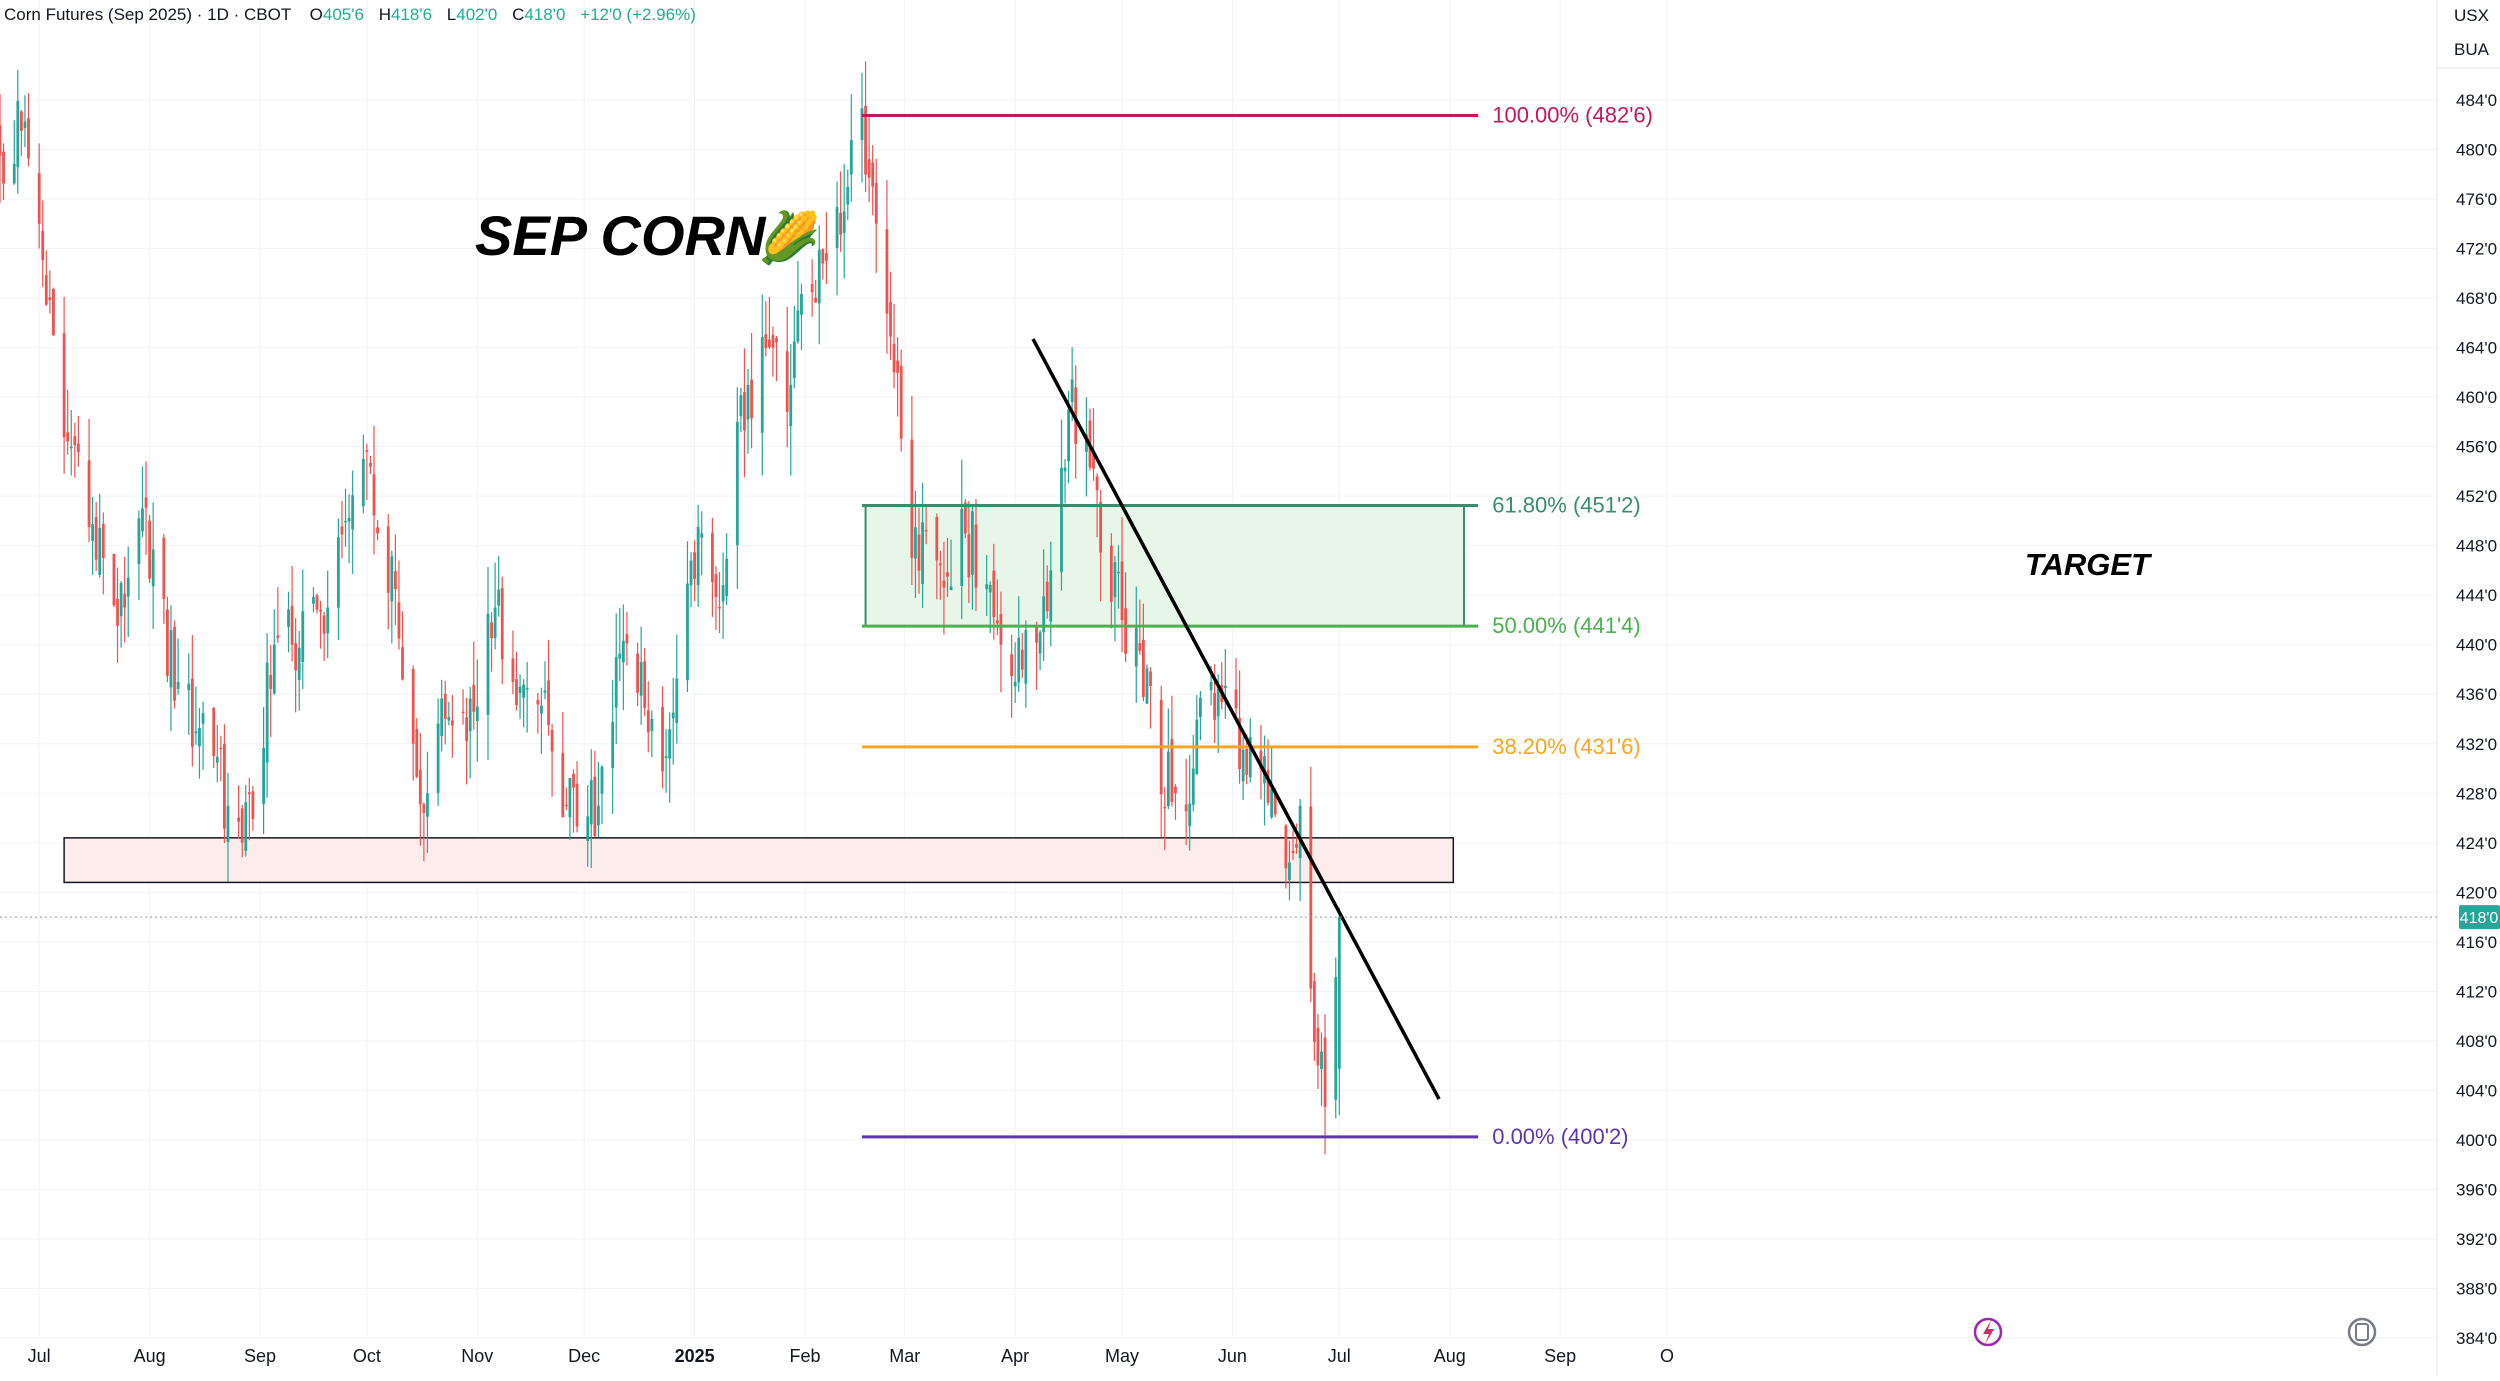  I want to click on fib-level-label: 38.20% (431'6), so click(1566, 746).